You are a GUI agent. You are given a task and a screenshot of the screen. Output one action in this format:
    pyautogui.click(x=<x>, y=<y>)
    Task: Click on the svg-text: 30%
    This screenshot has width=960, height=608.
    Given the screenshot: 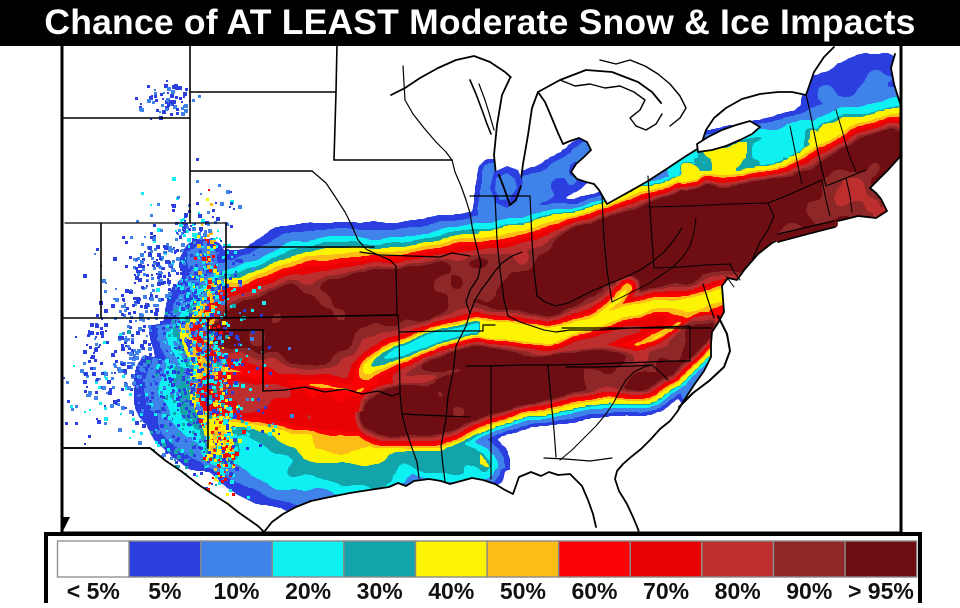 What is the action you would take?
    pyautogui.click(x=380, y=590)
    